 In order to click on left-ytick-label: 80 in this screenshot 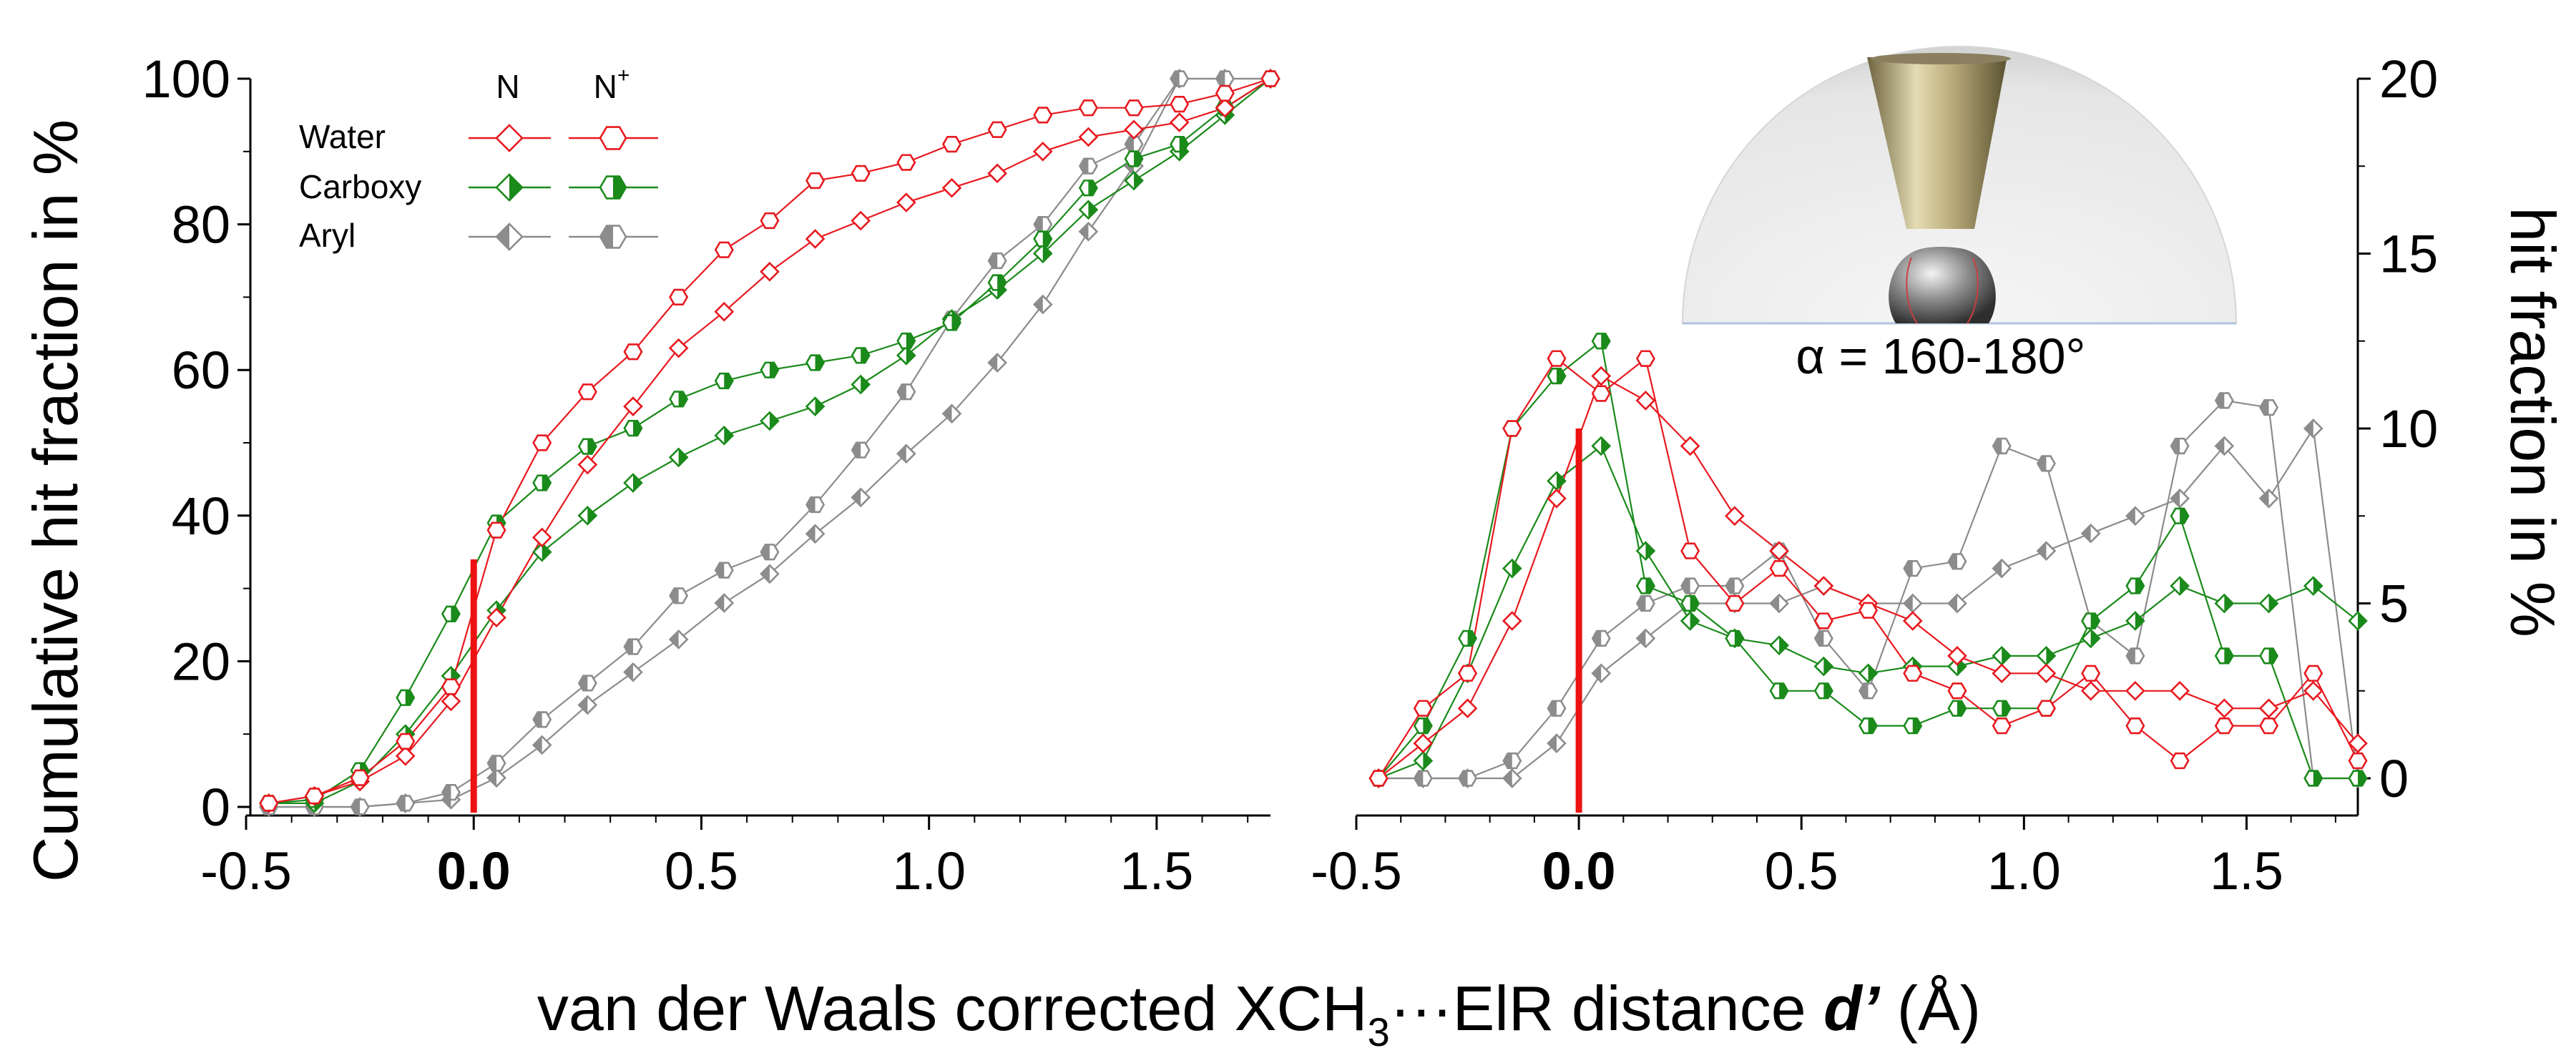, I will do `click(201, 225)`.